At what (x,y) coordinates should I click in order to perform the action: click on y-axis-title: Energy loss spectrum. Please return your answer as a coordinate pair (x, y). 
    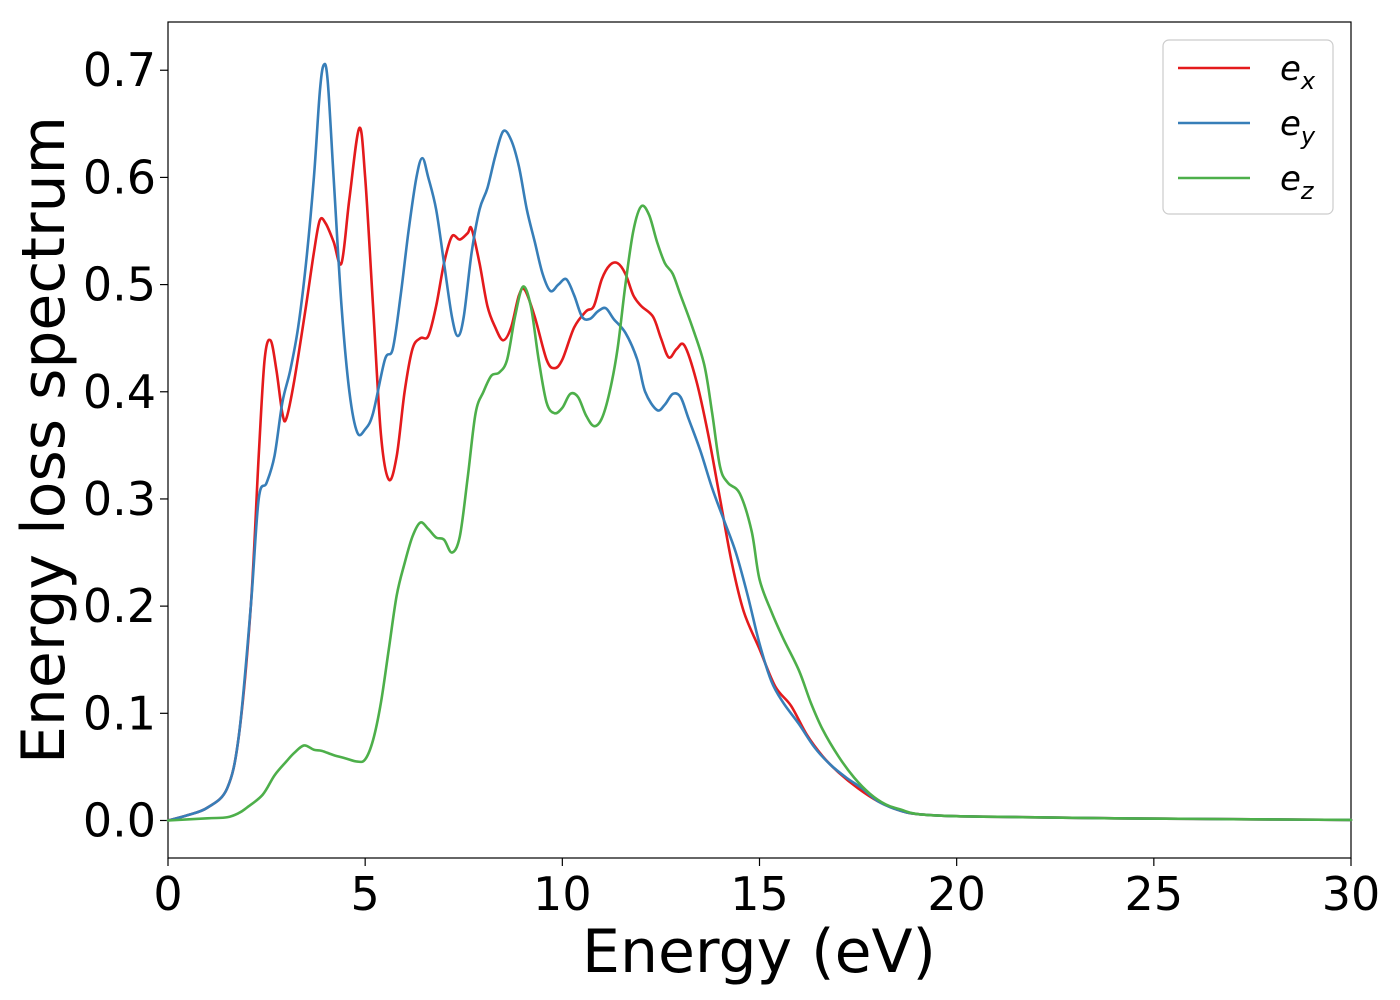
    Looking at the image, I should click on (44, 440).